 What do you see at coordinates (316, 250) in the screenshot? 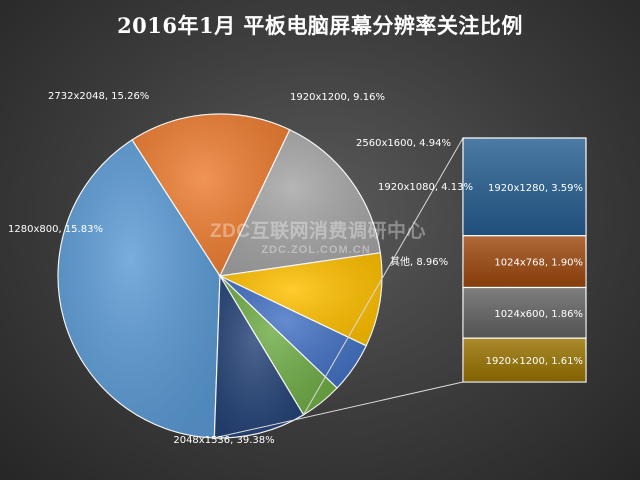
I see `watermark-url: ZDC.ZOL.COM.CN` at bounding box center [316, 250].